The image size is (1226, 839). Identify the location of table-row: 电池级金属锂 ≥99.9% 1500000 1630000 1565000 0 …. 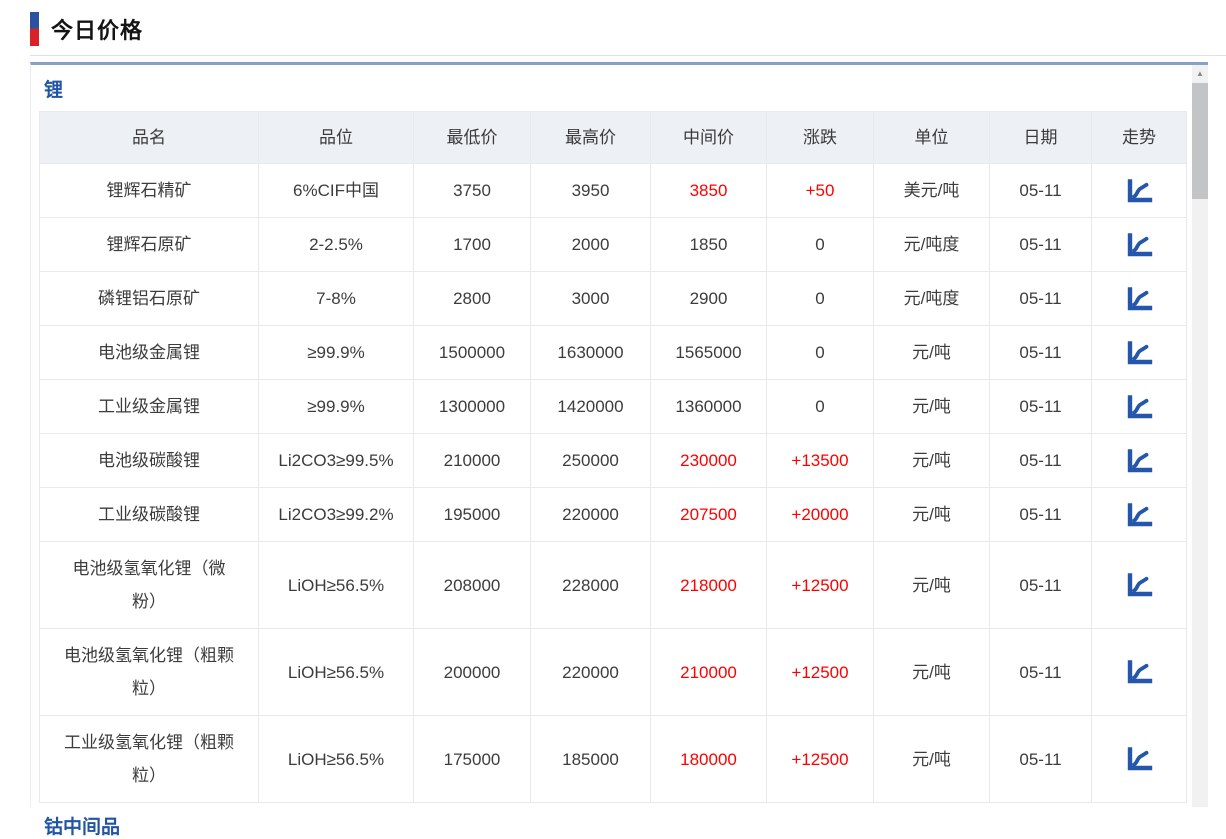
(613, 352).